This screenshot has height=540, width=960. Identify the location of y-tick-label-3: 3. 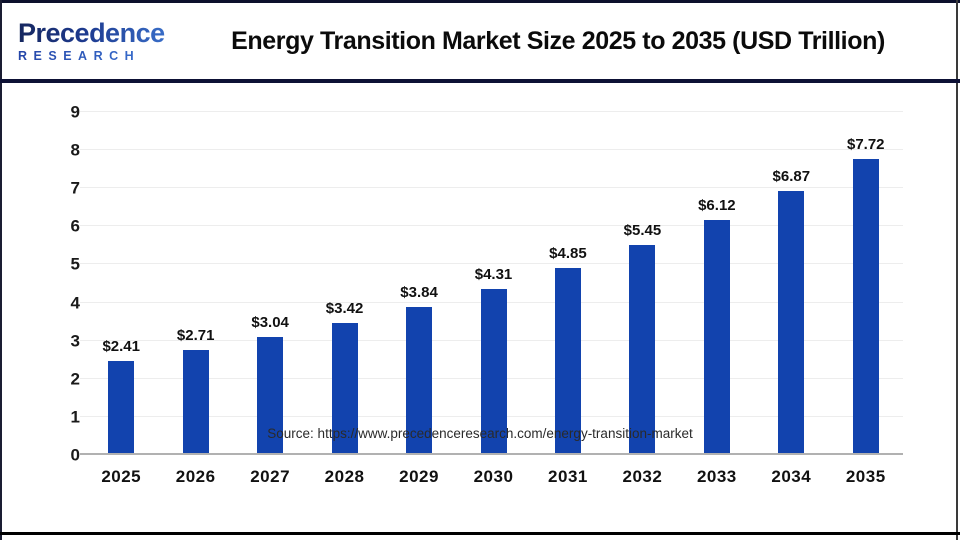
(75, 341).